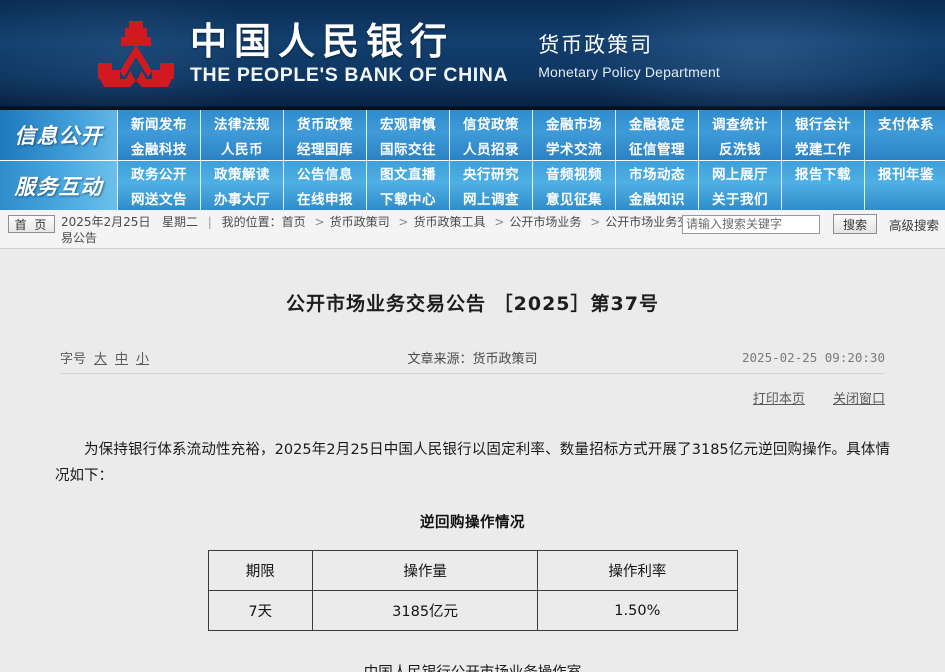  Describe the element at coordinates (58, 185) in the screenshot. I see `nav-block-title-services: 服务互动` at that location.